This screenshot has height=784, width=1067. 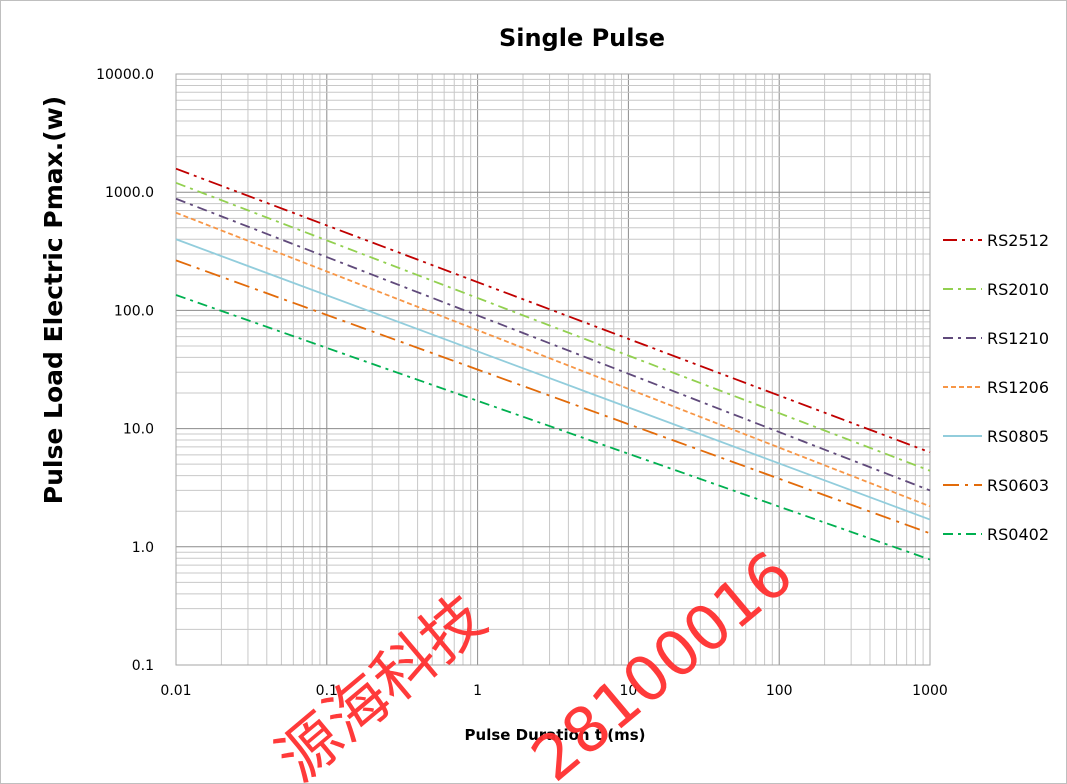 What do you see at coordinates (477, 691) in the screenshot?
I see `x-tick-label: 1` at bounding box center [477, 691].